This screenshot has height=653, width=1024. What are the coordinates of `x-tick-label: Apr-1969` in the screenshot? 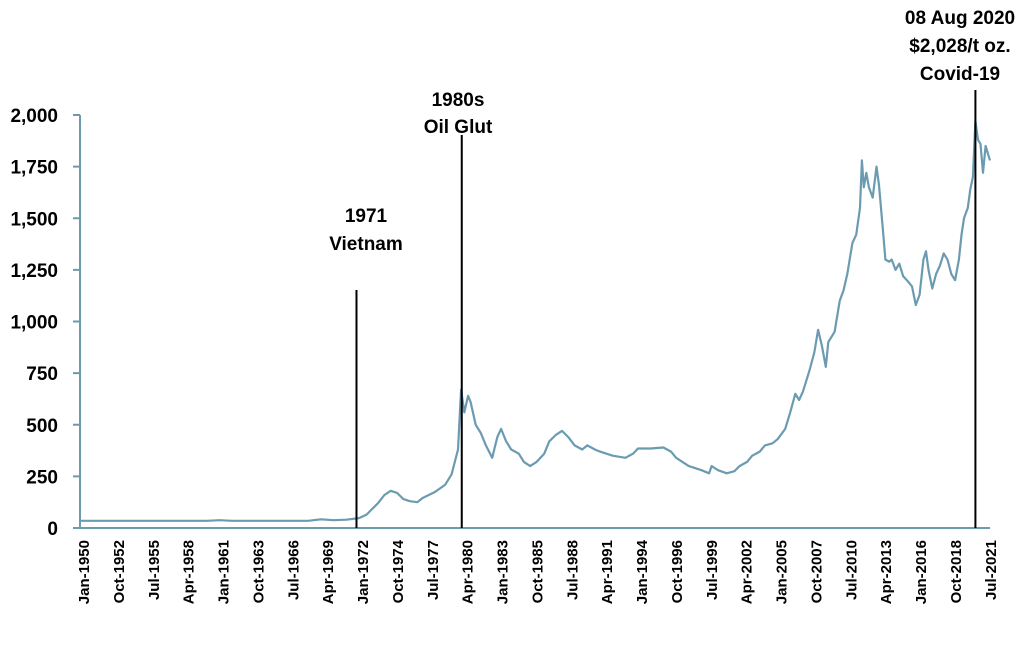 It's located at (328, 572).